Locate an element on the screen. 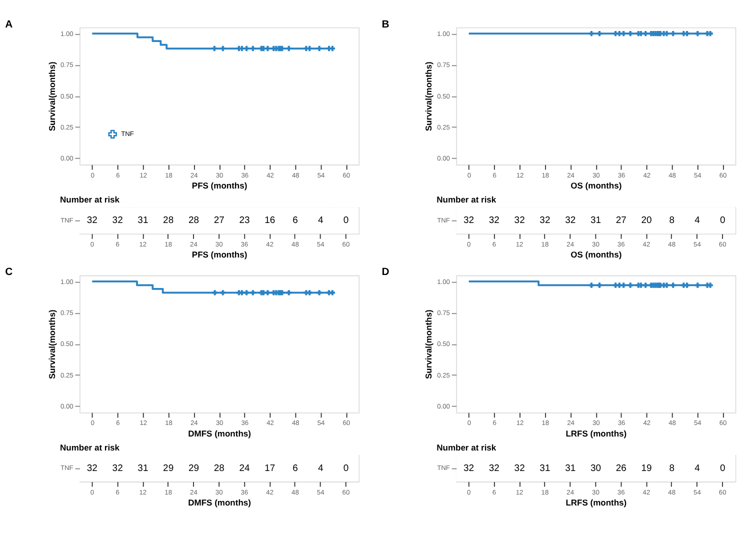  data-label: 20 is located at coordinates (646, 220).